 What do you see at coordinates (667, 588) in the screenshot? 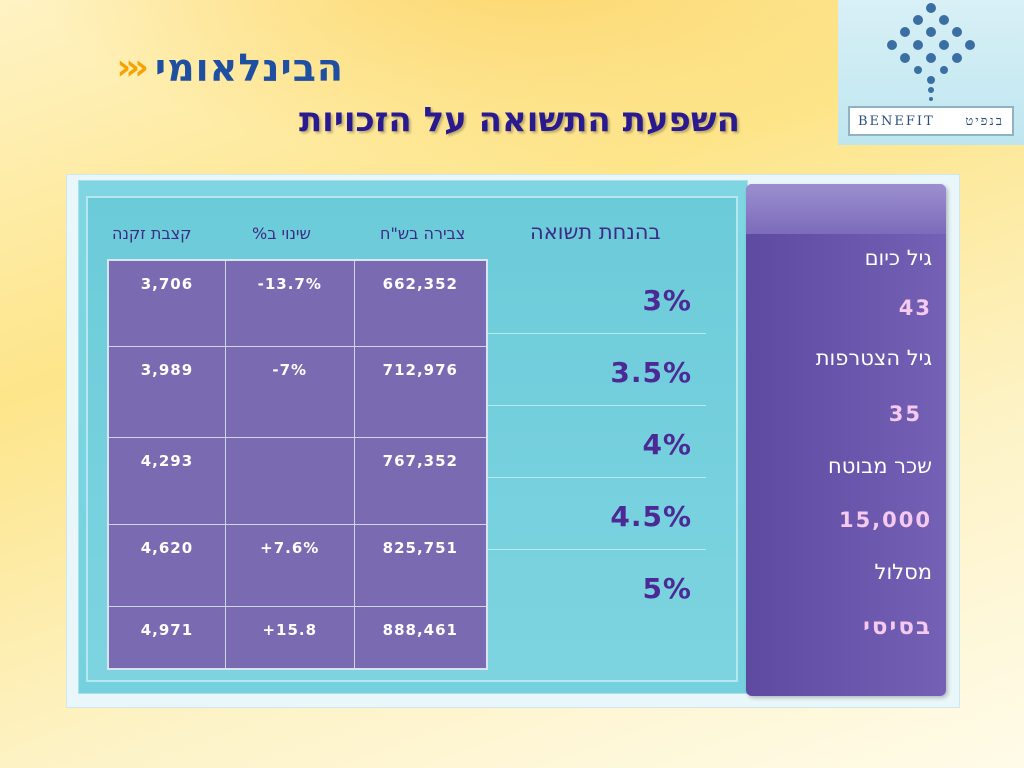
I see `yield-value: 5%` at bounding box center [667, 588].